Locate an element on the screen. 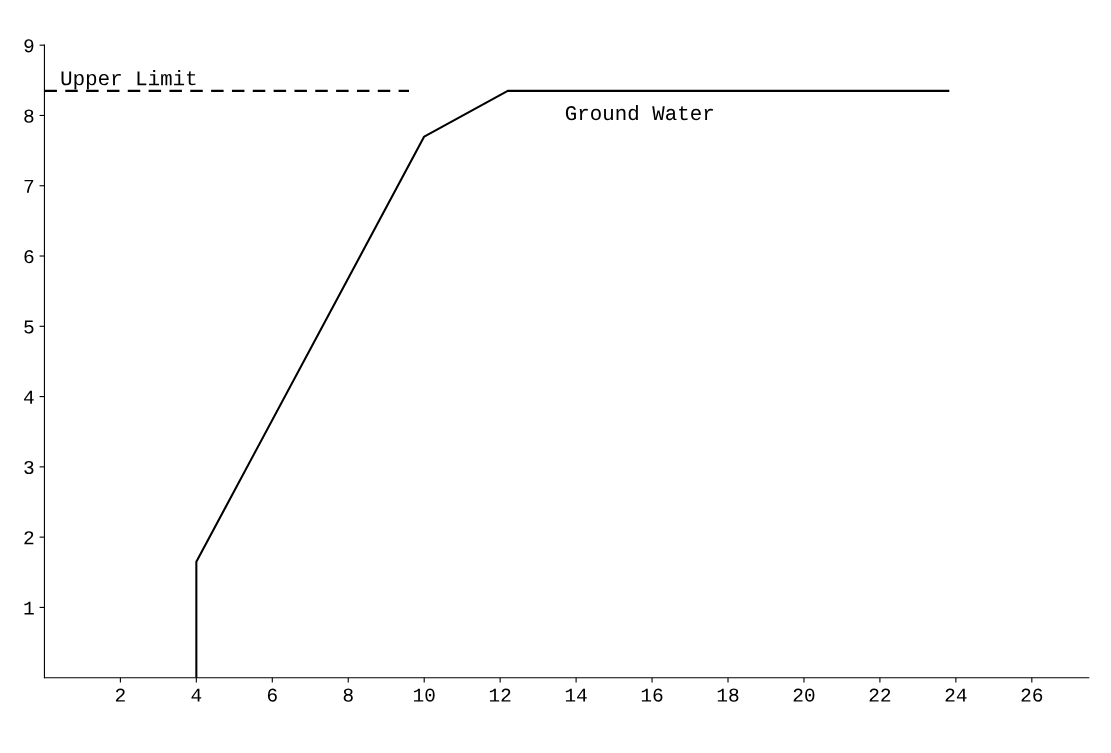 The image size is (1111, 753). x-tick-label: 26 is located at coordinates (1032, 695).